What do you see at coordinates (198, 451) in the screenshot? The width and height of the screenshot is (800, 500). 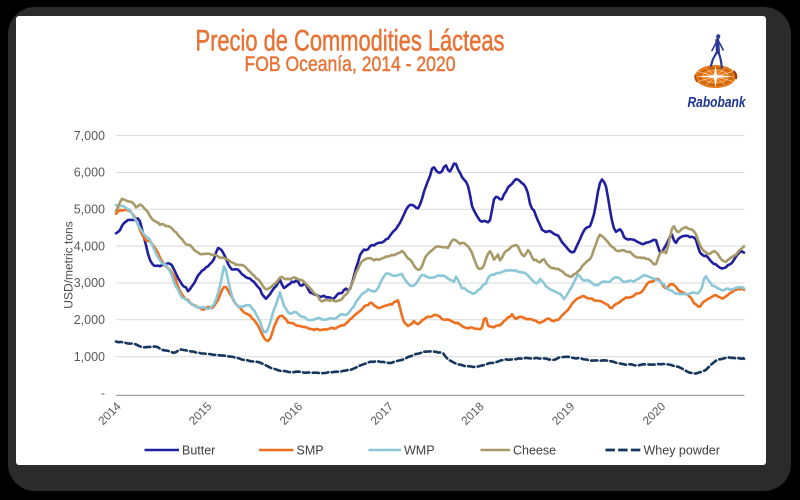 I see `svg-text: Butter` at bounding box center [198, 451].